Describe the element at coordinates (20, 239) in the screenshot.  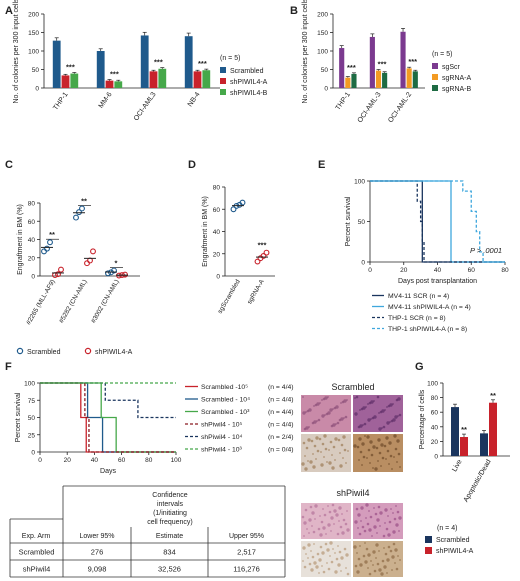
I see `y-axis-title: Engraftment in BM (%)` at that location.